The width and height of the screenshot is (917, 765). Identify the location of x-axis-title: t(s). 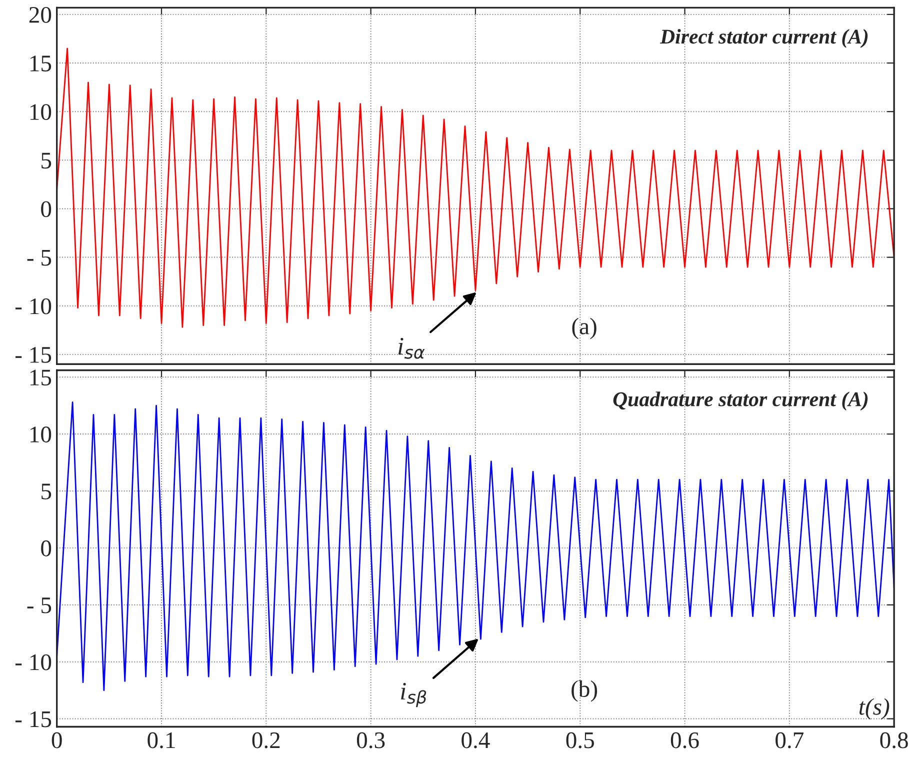
(874, 709).